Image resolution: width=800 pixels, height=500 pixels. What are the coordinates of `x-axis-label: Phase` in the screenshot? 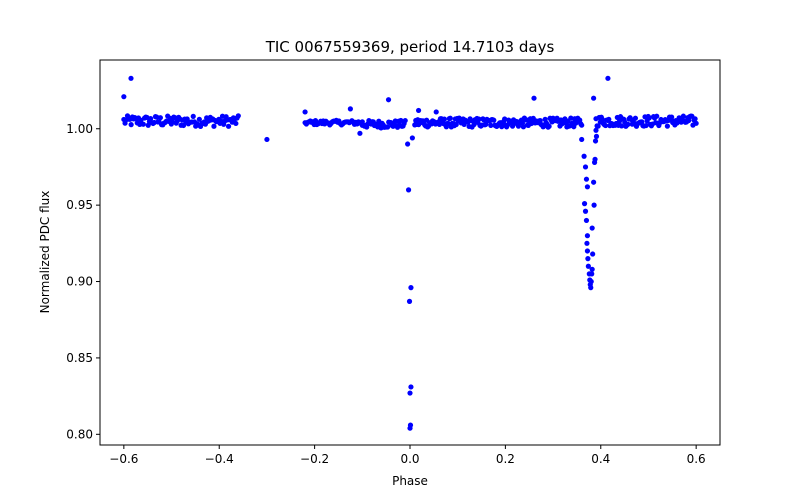 It's located at (410, 481).